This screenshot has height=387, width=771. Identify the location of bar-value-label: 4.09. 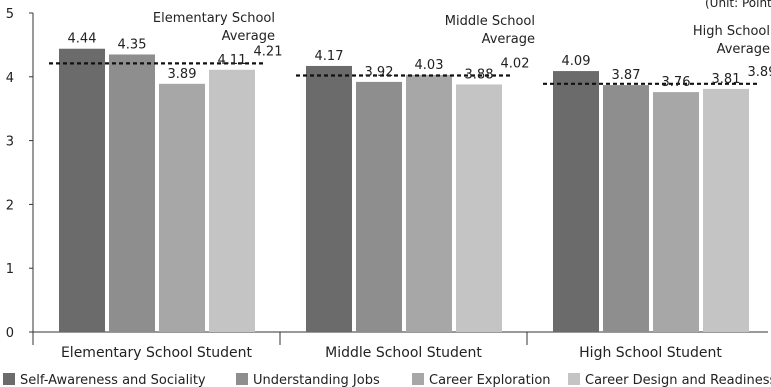
(576, 61).